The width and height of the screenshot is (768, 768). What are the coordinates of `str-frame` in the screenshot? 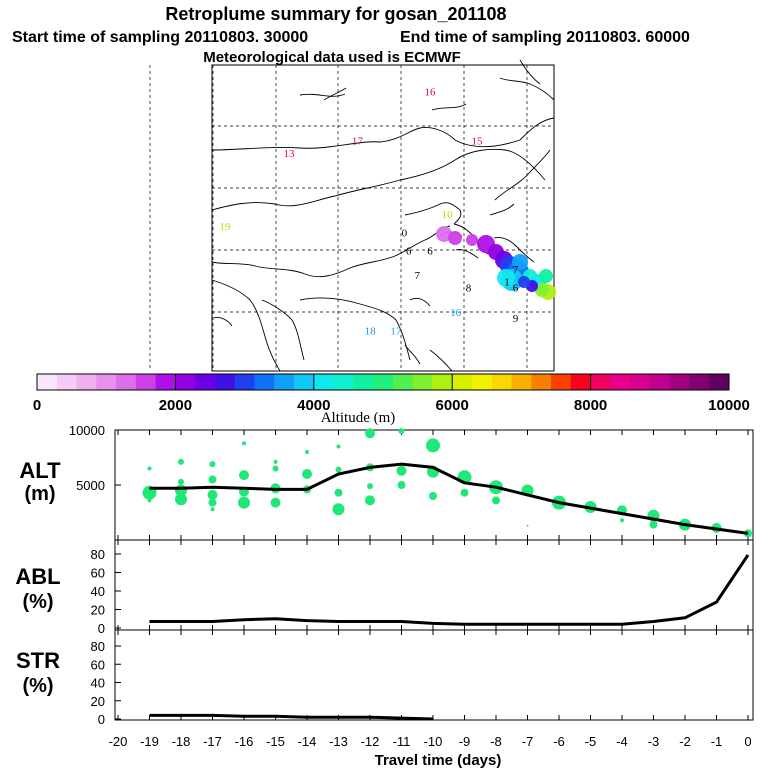 It's located at (434, 675).